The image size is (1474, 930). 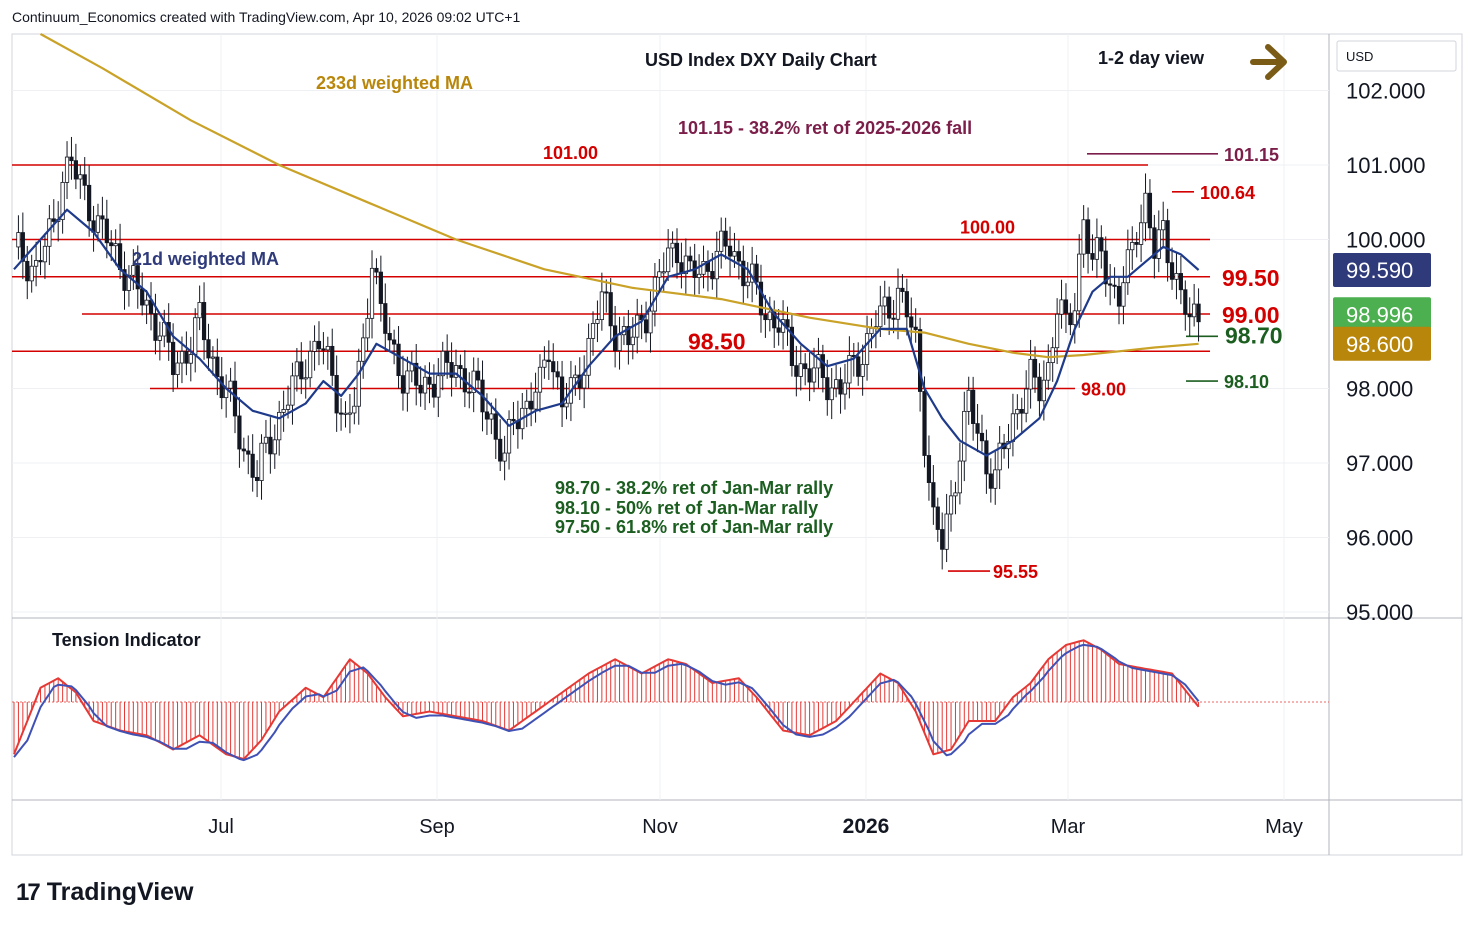 What do you see at coordinates (126, 640) in the screenshot?
I see `tension-indicator-label: Tension Indicator` at bounding box center [126, 640].